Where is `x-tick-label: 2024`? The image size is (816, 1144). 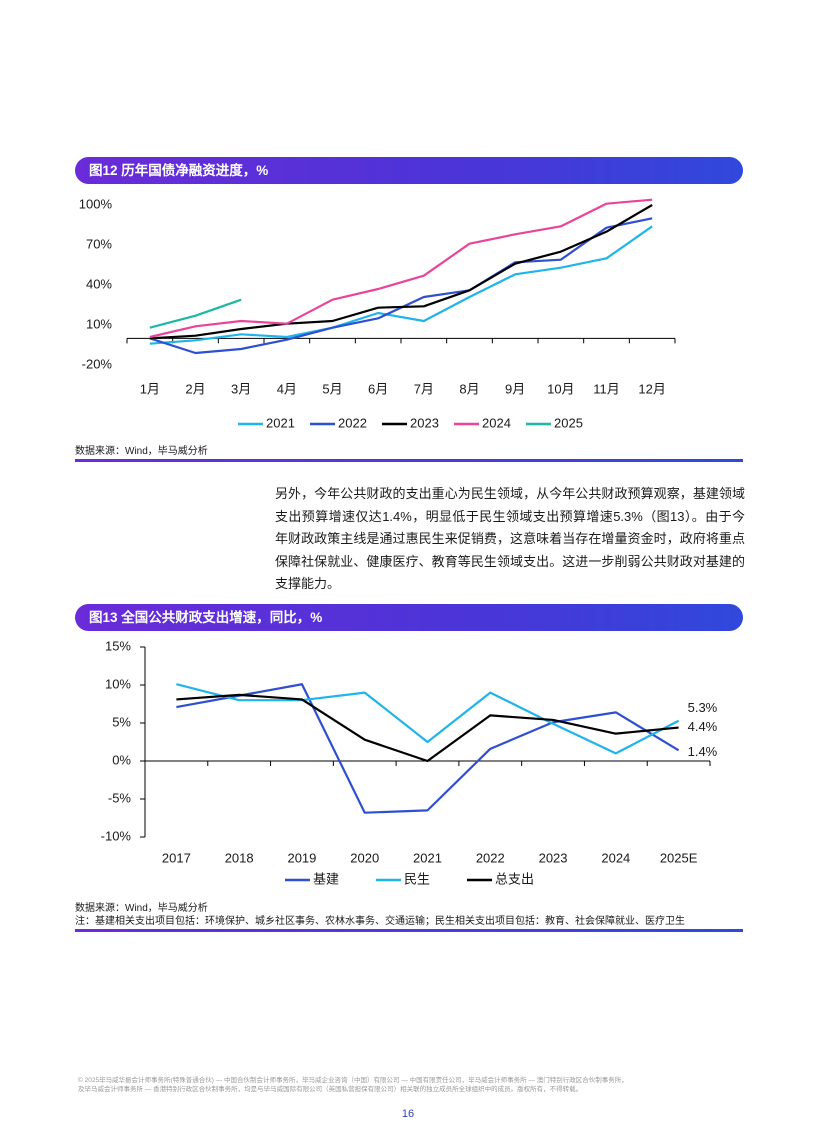
x-tick-label: 2024 is located at coordinates (615, 857).